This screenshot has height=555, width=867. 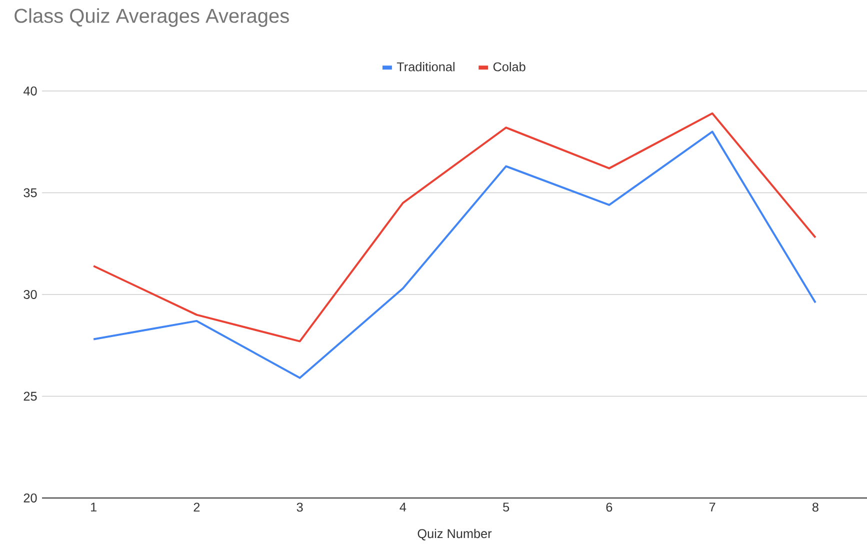 I want to click on x-tick-label: 7, so click(x=712, y=507).